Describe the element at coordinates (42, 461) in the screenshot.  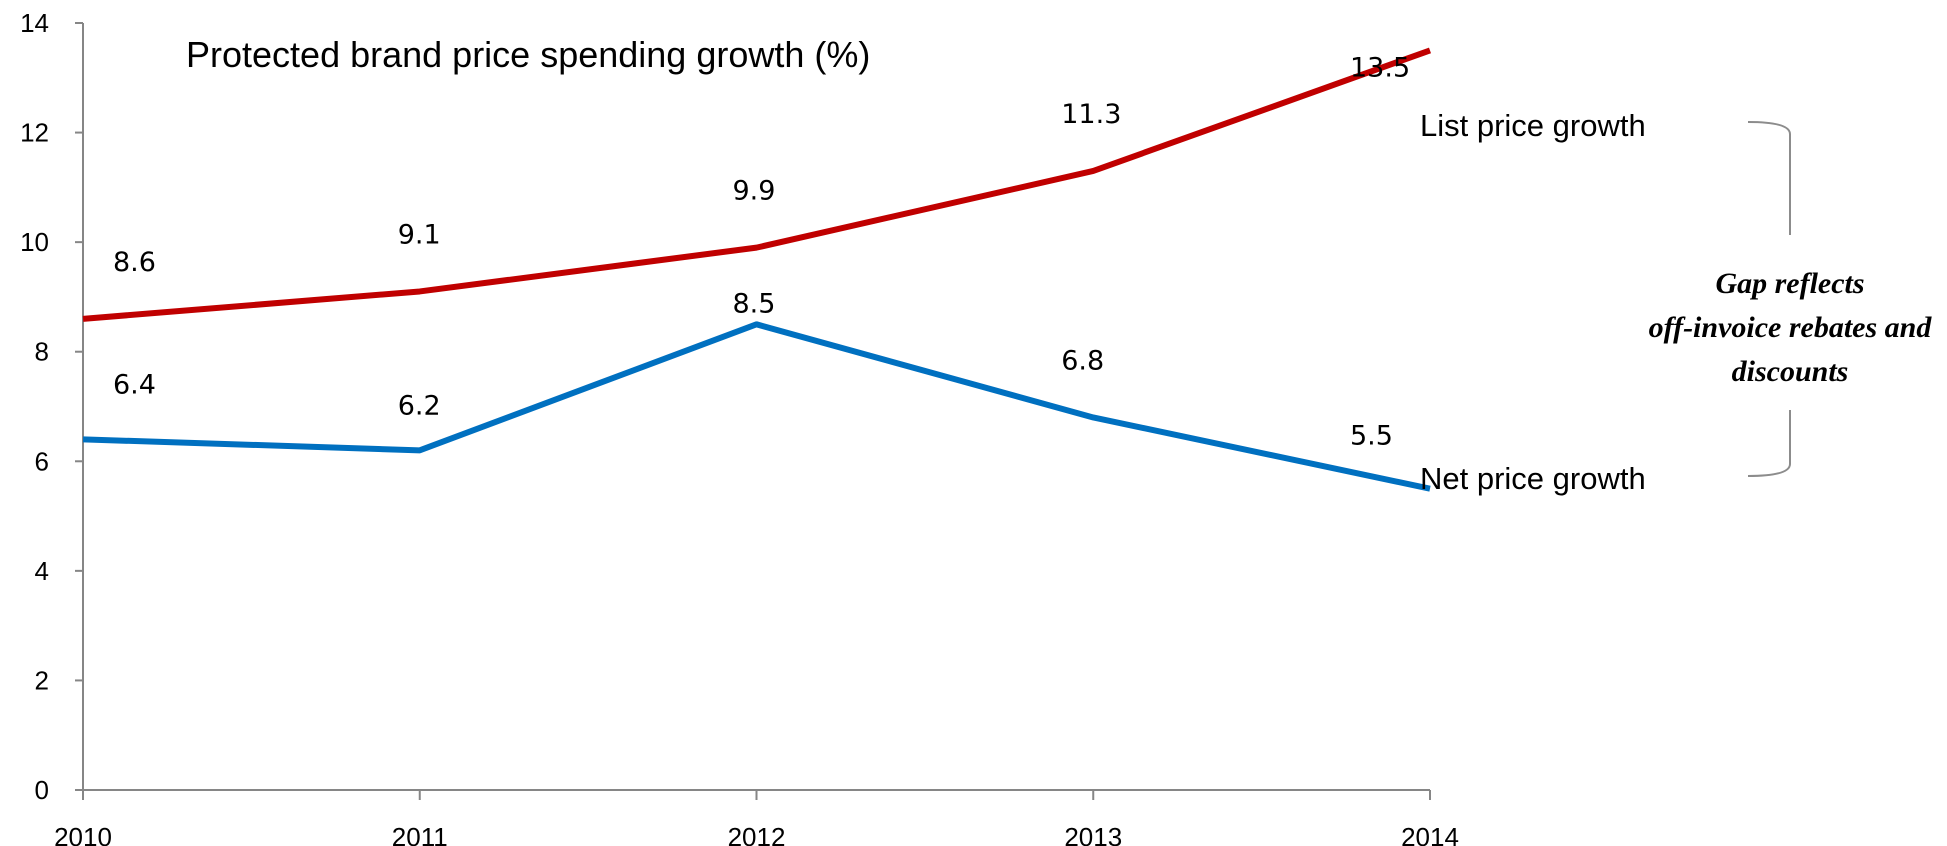
I see `y-tick-label: 6` at that location.